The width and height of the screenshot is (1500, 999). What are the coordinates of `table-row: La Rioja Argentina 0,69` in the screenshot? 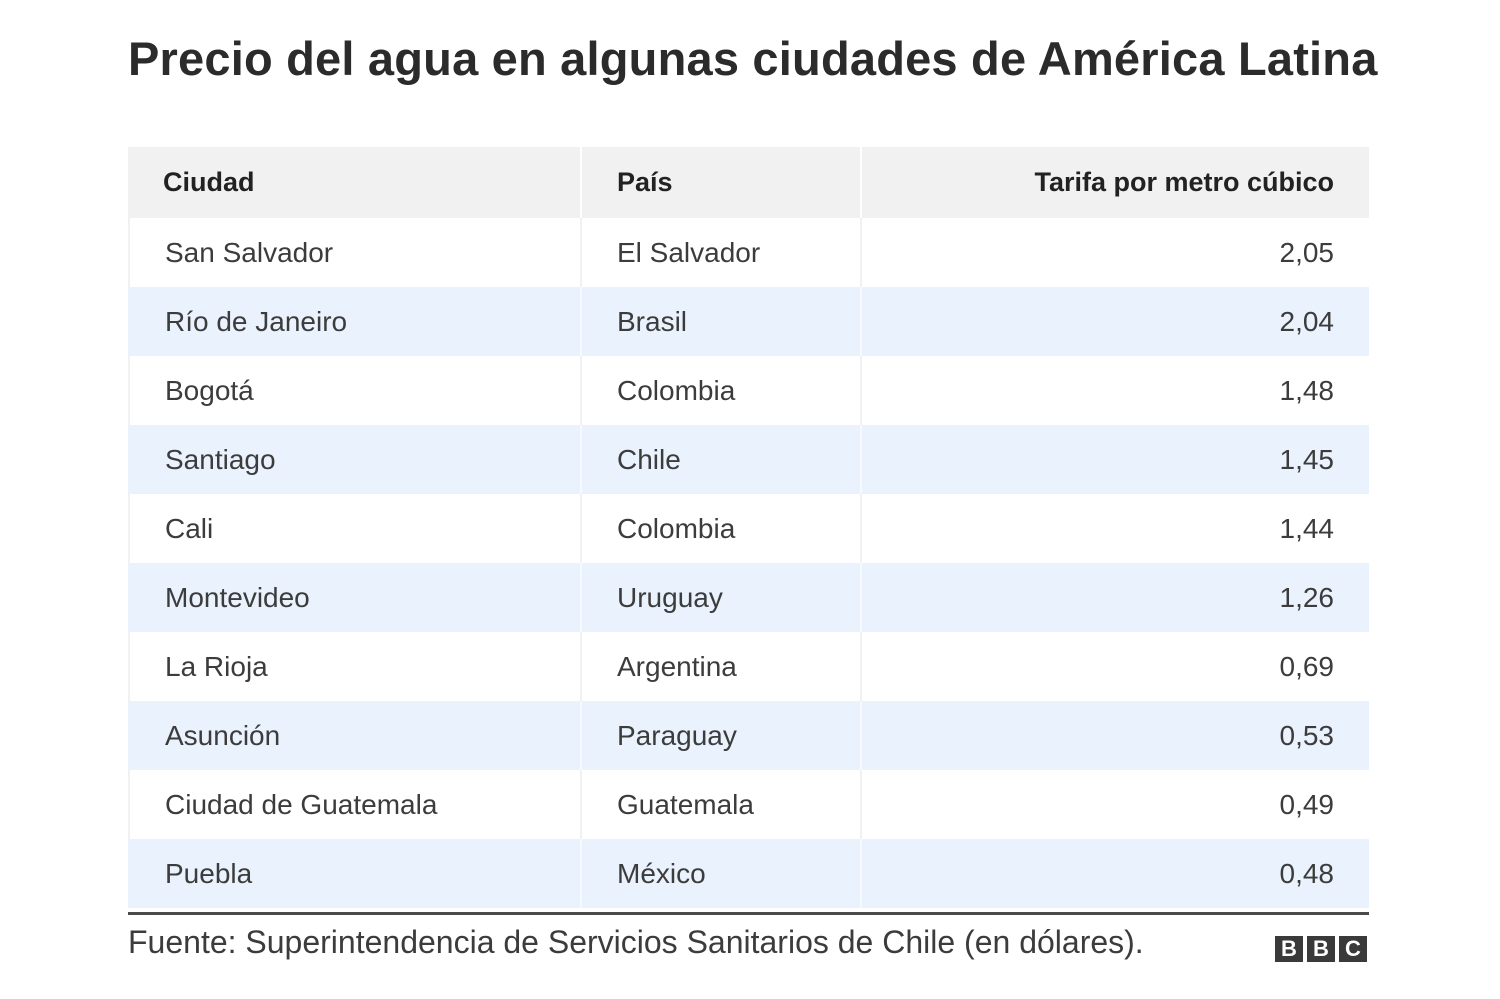 It's located at (748, 666).